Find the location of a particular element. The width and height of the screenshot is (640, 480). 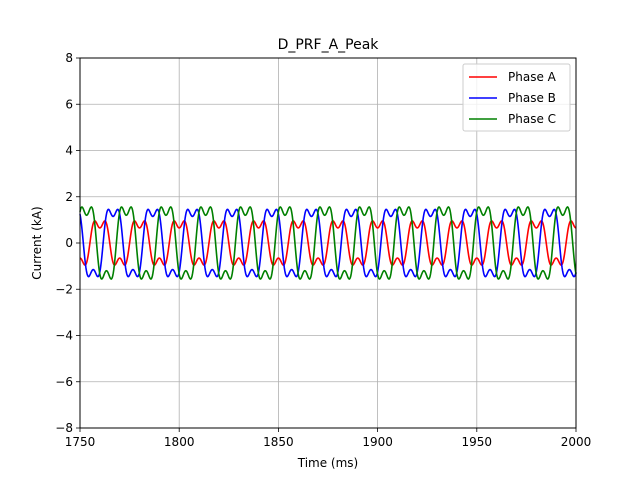

y-tick-label: −8 is located at coordinates (64, 428).